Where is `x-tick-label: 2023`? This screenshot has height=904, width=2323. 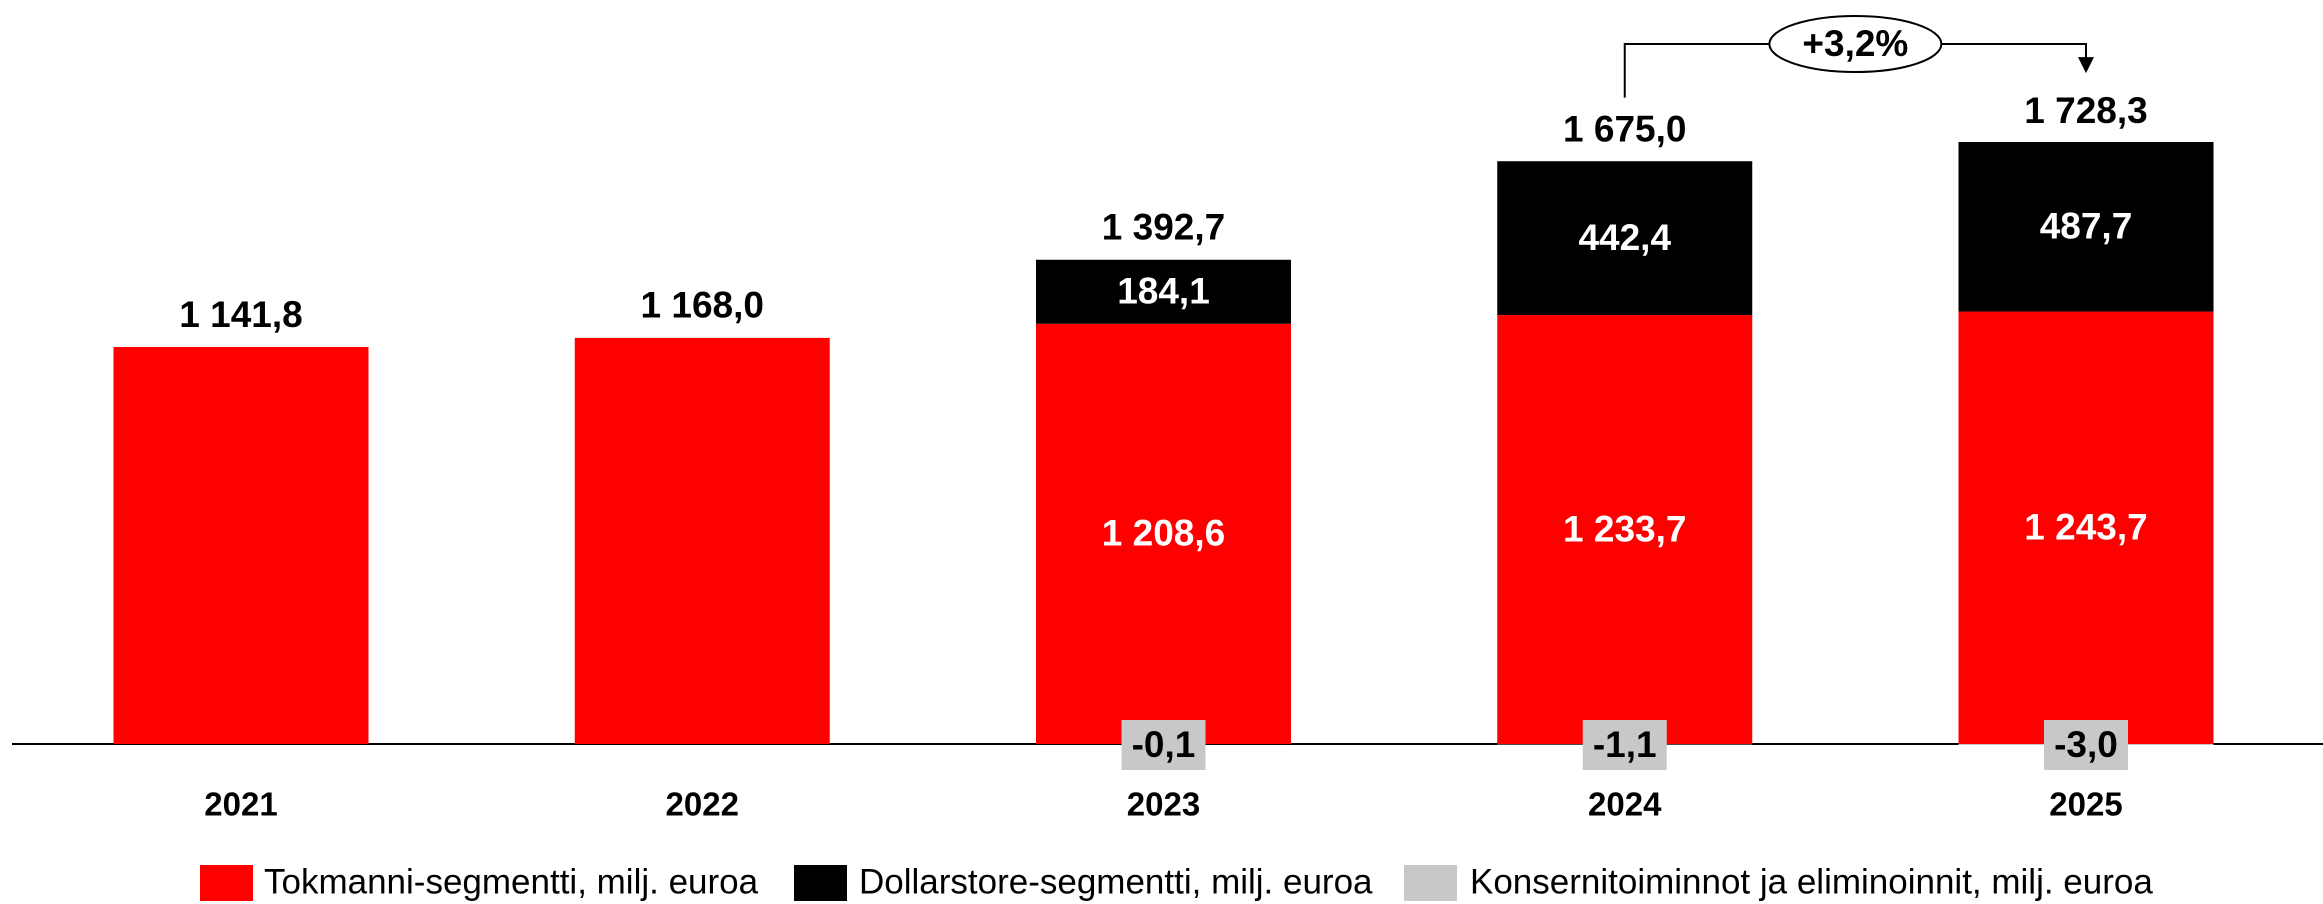
x-tick-label: 2023 is located at coordinates (1163, 804).